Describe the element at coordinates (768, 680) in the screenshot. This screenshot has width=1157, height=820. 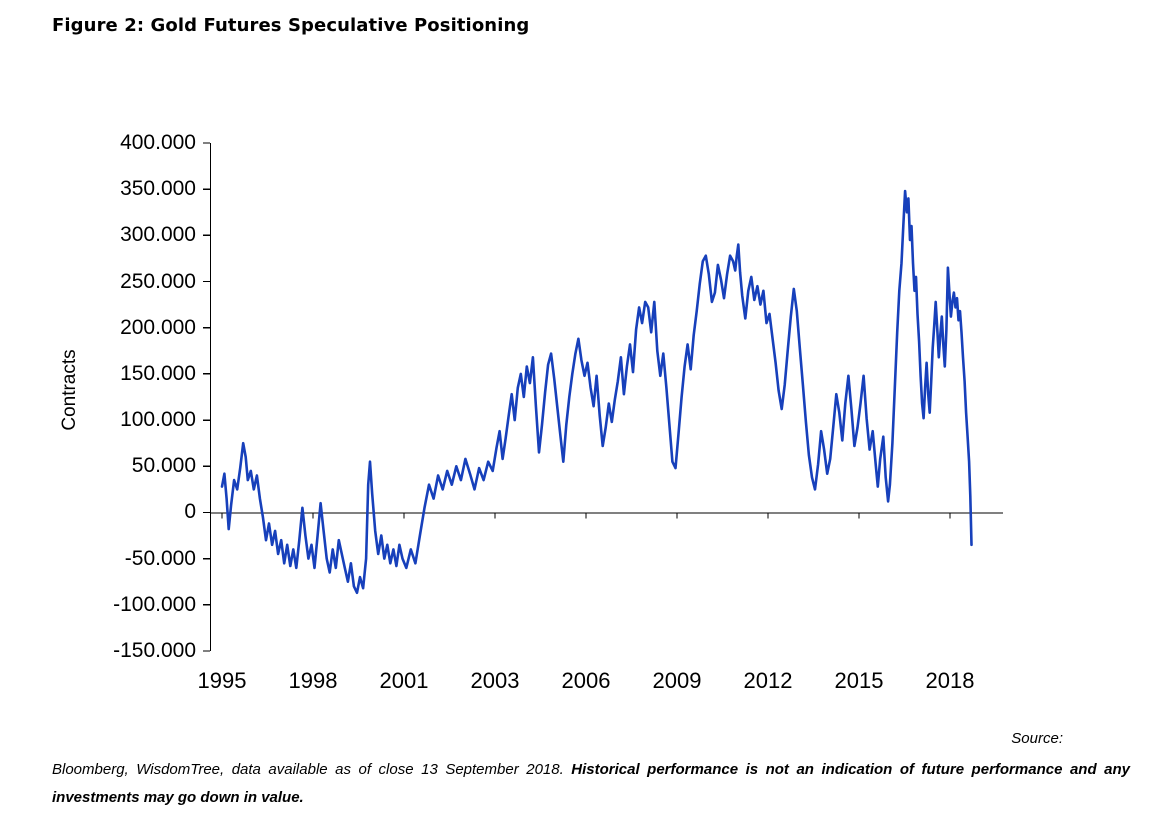
I see `x-tick-label: 2012` at that location.